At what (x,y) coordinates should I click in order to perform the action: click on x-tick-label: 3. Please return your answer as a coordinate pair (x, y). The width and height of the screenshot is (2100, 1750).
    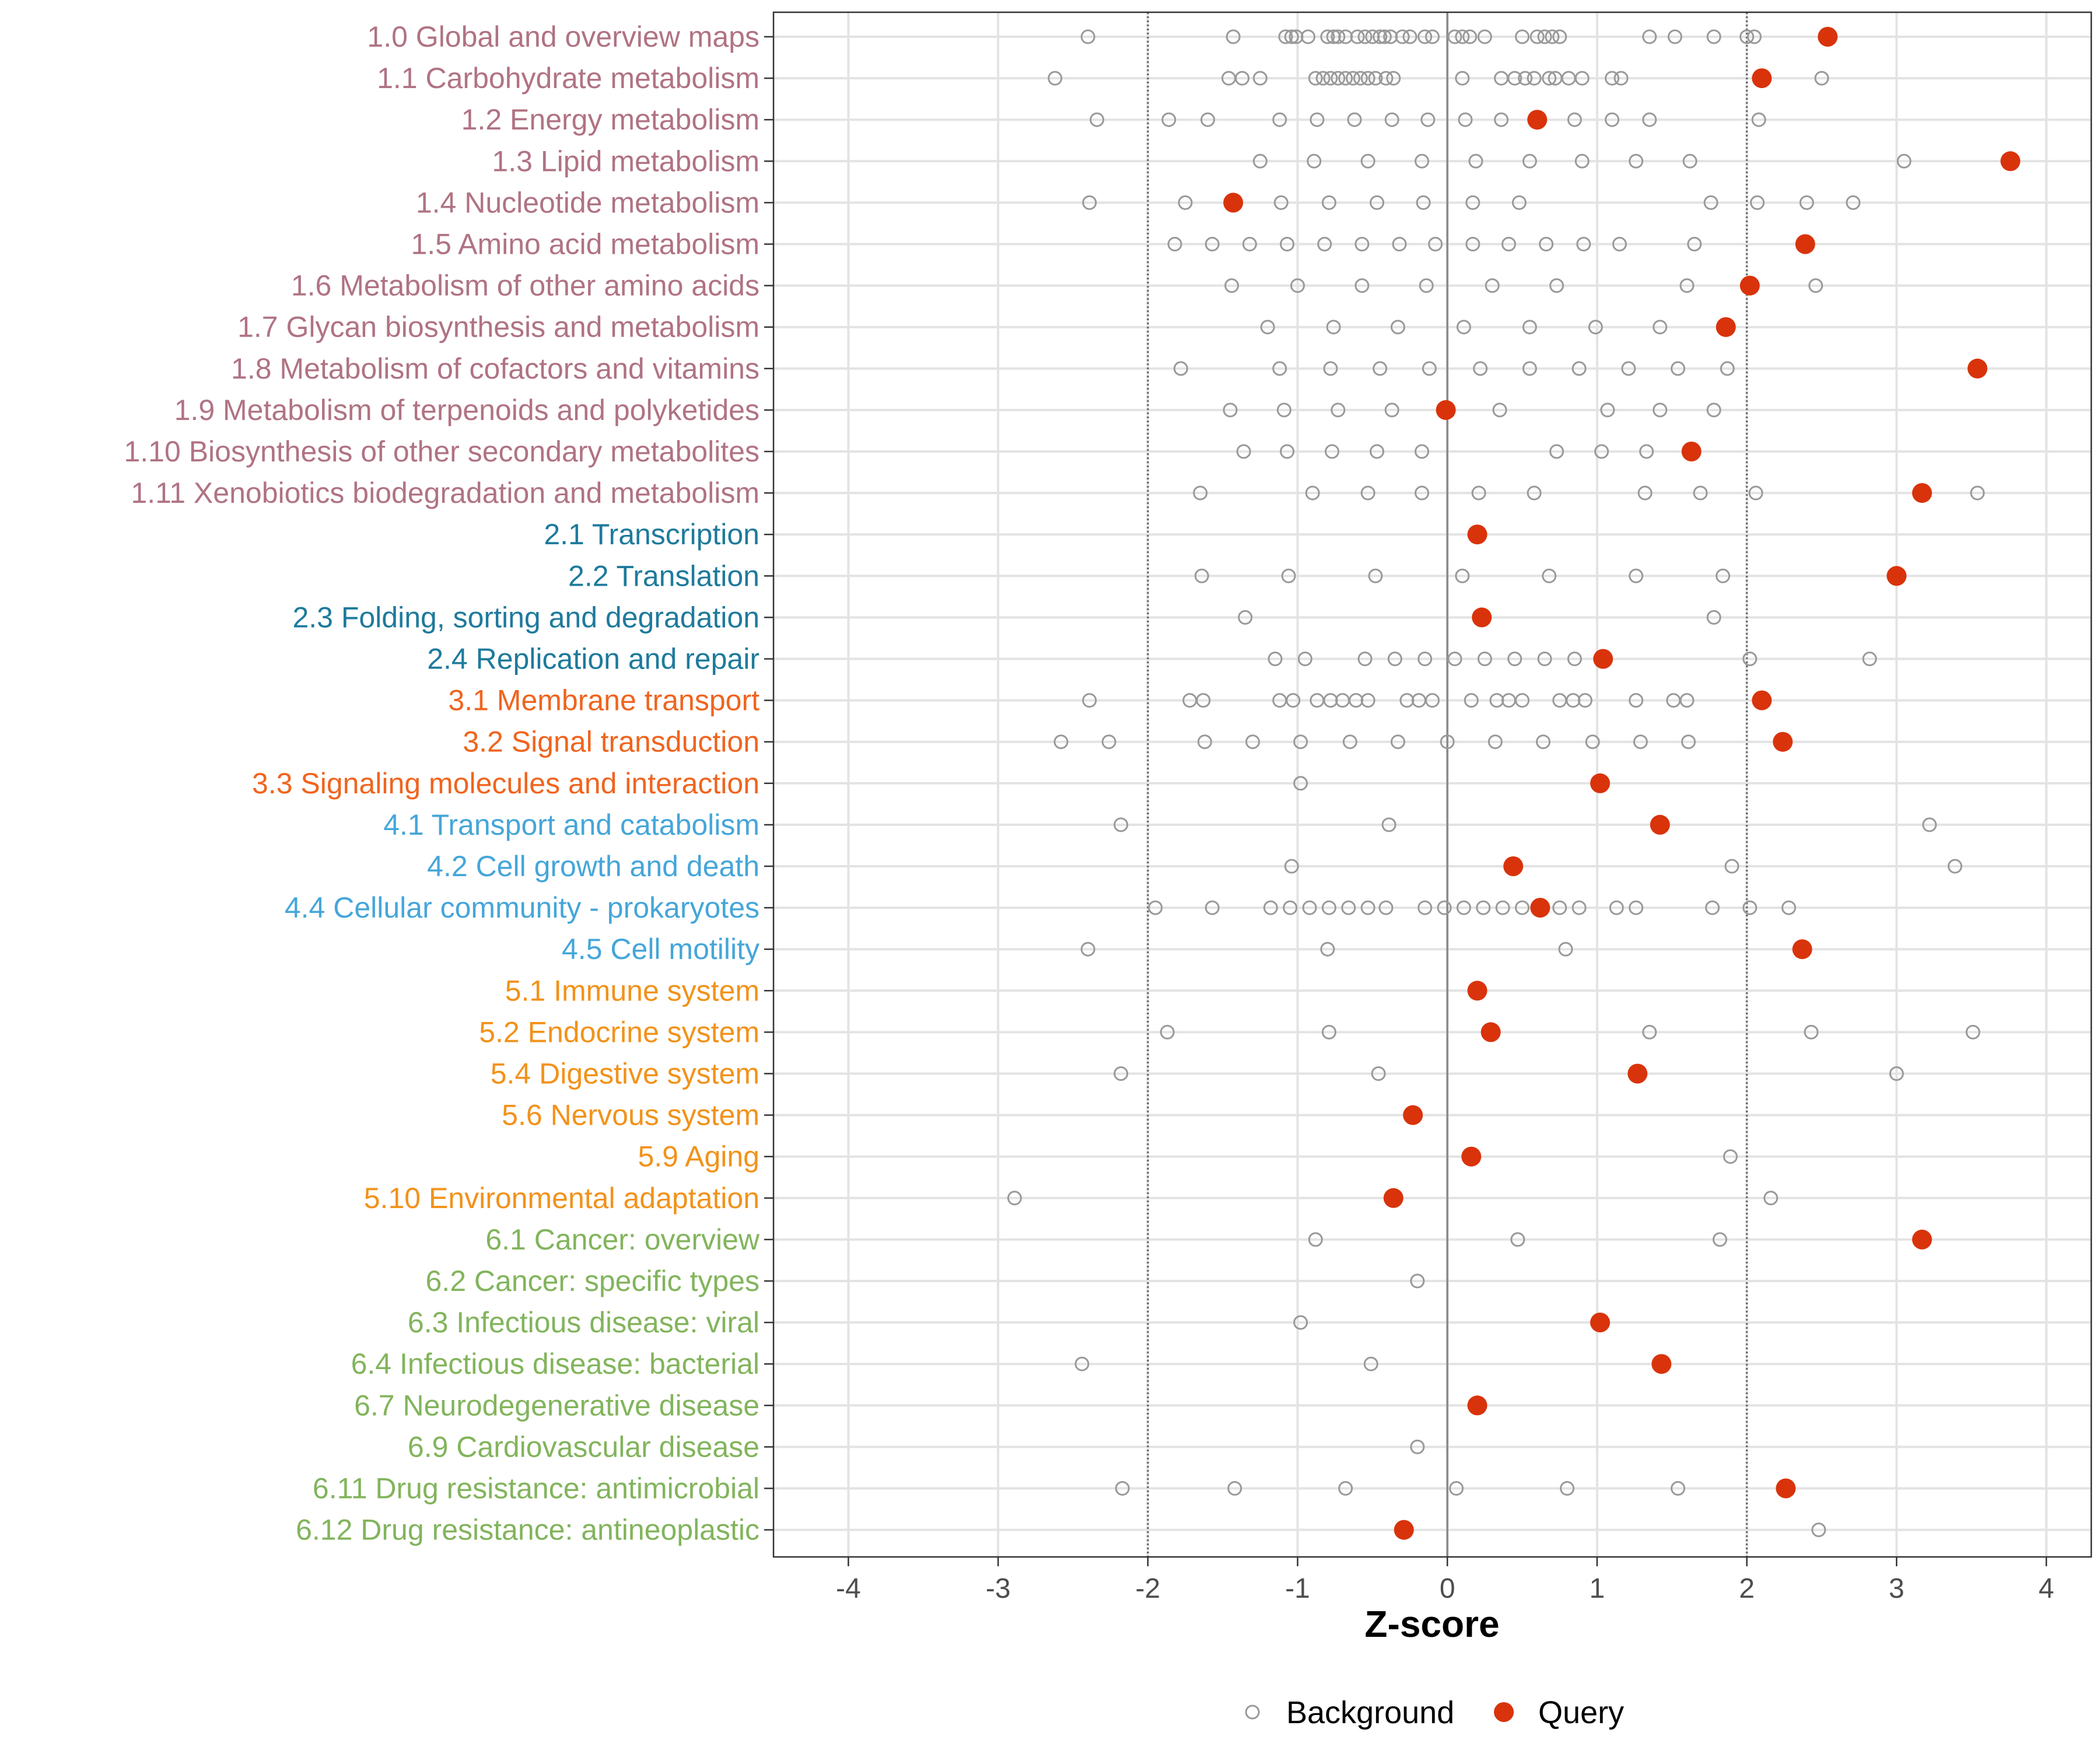
    Looking at the image, I should click on (1897, 1588).